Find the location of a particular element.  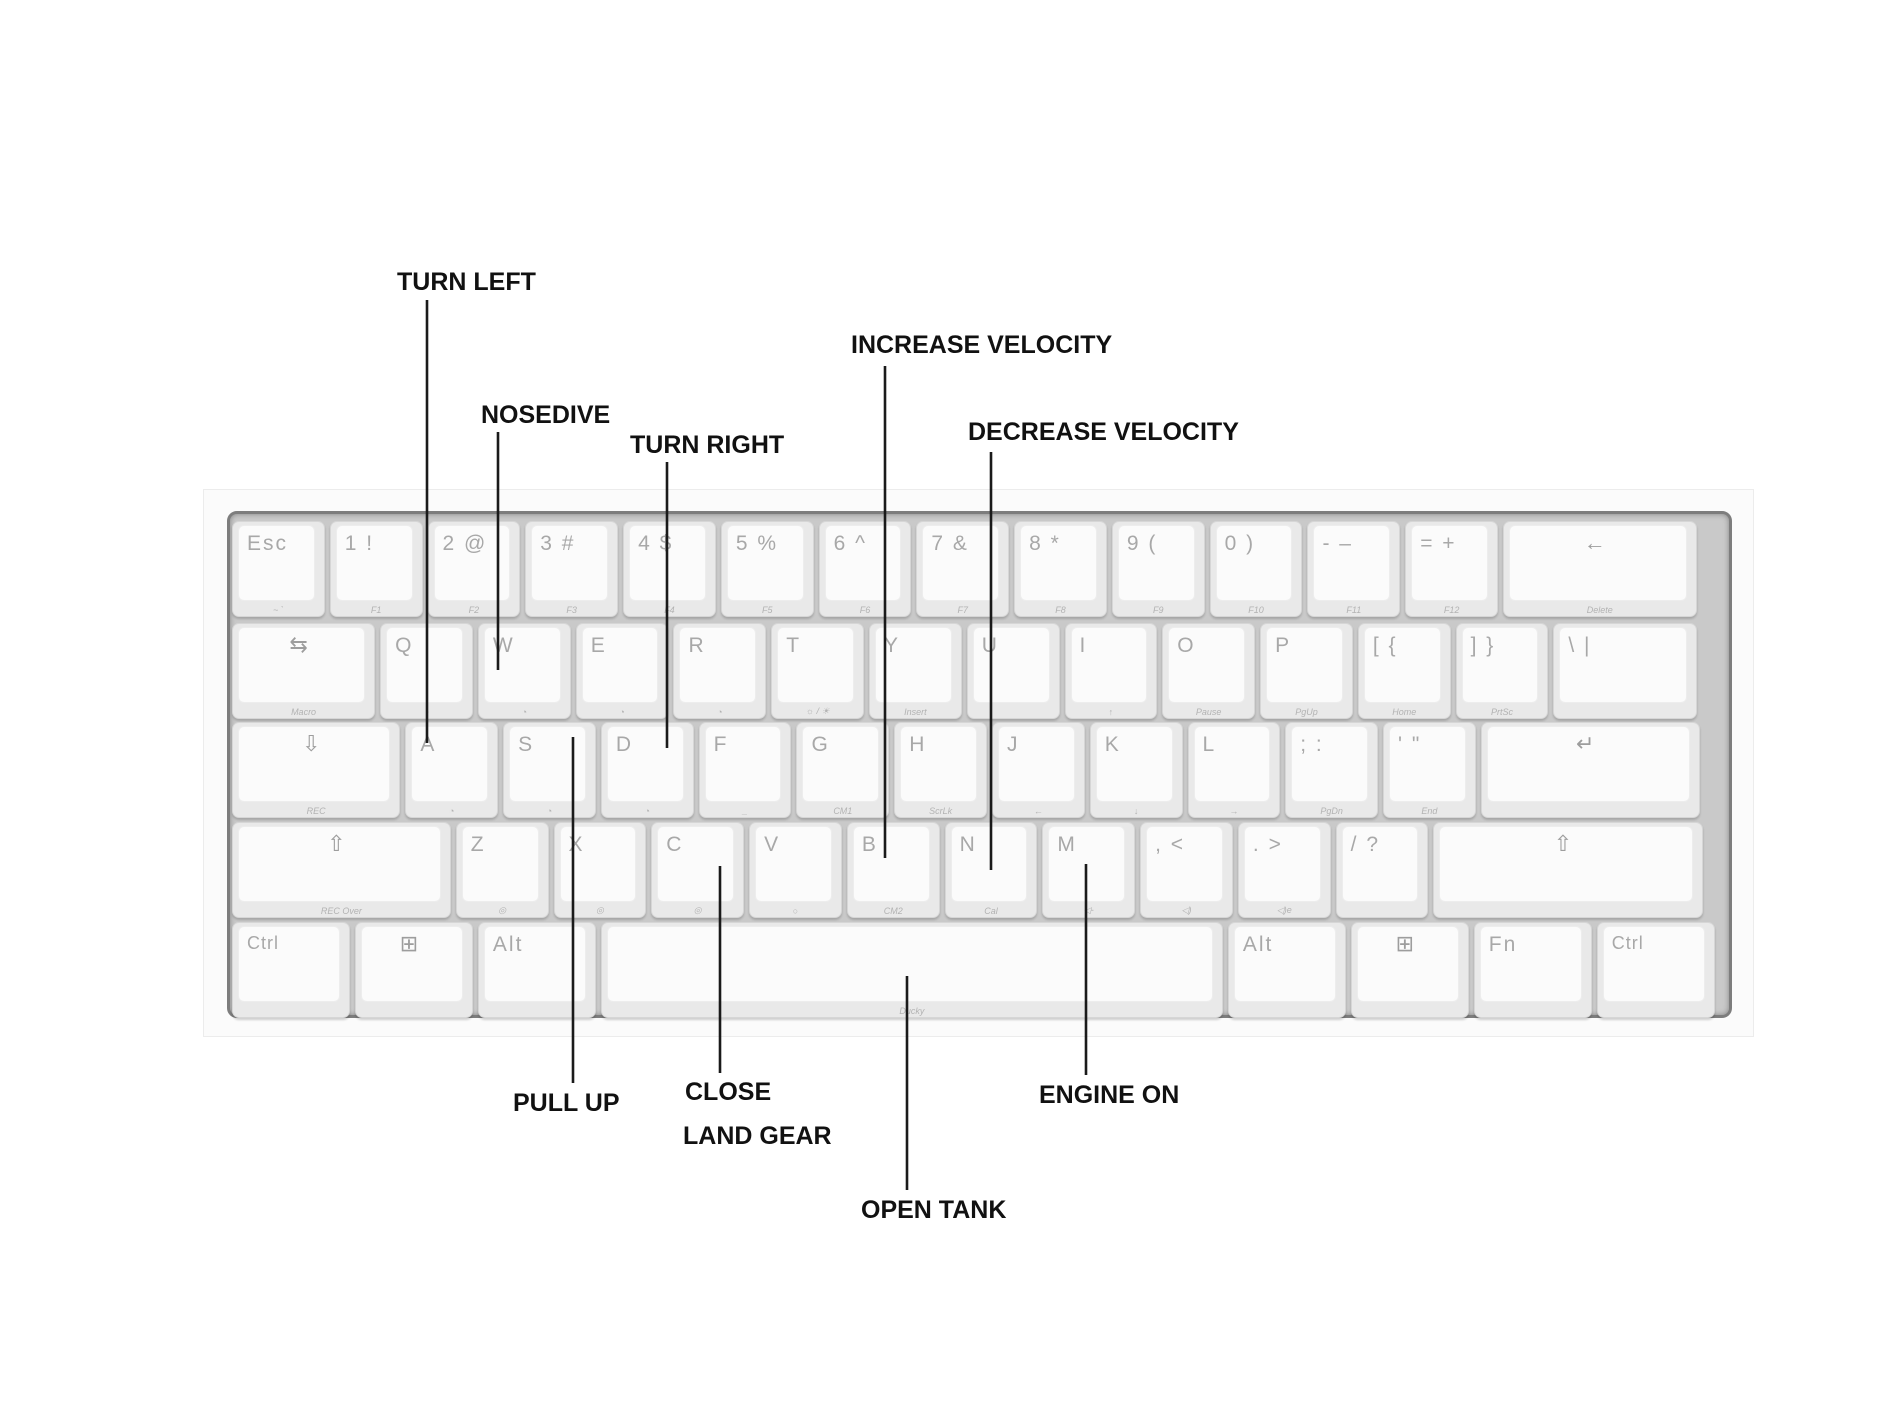

key-x: X ◎ is located at coordinates (600, 870).